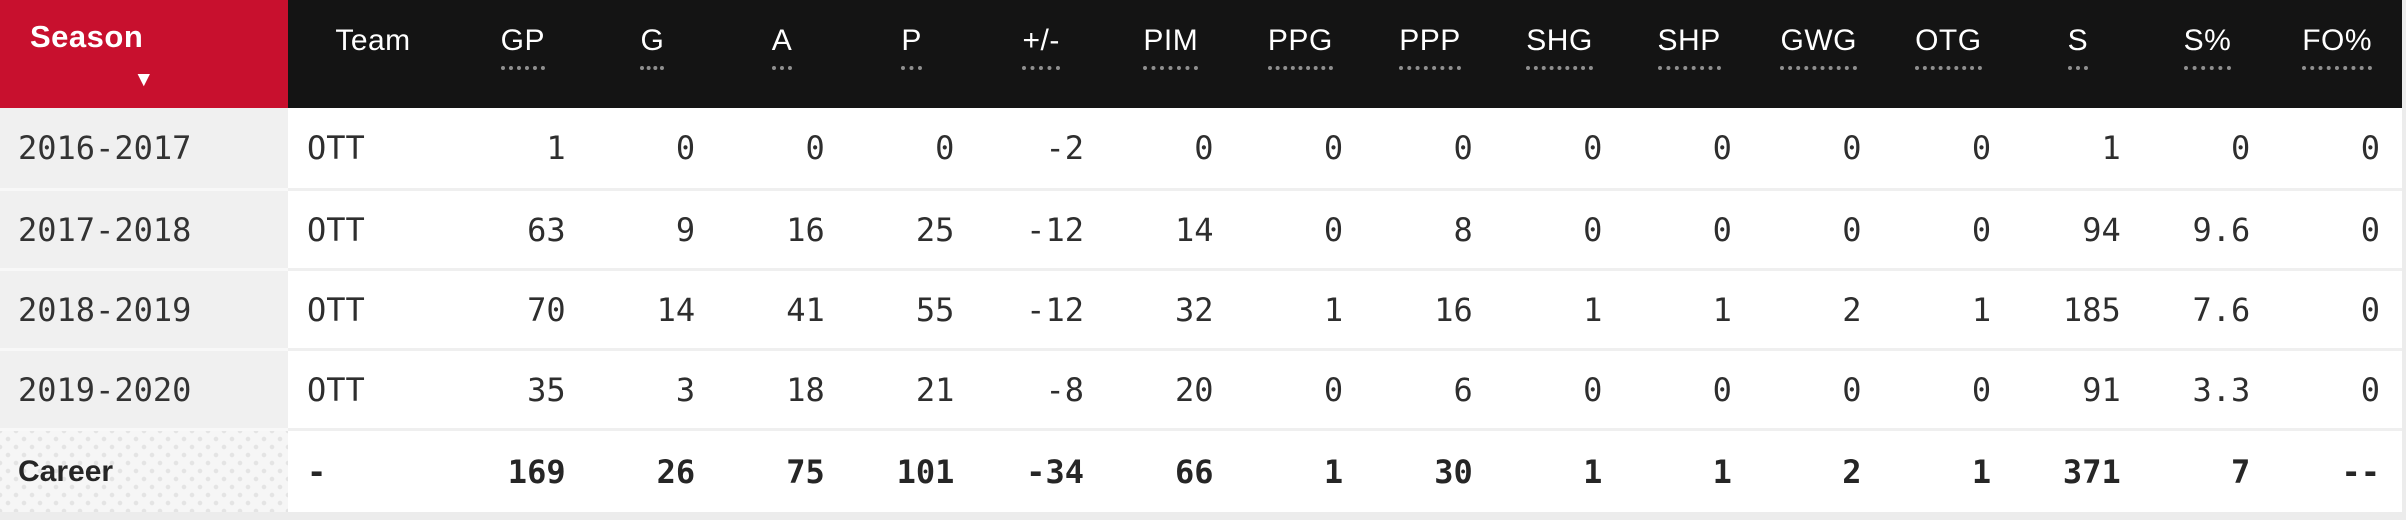 This screenshot has height=520, width=2406. I want to click on stat-cell-p: 21, so click(911, 388).